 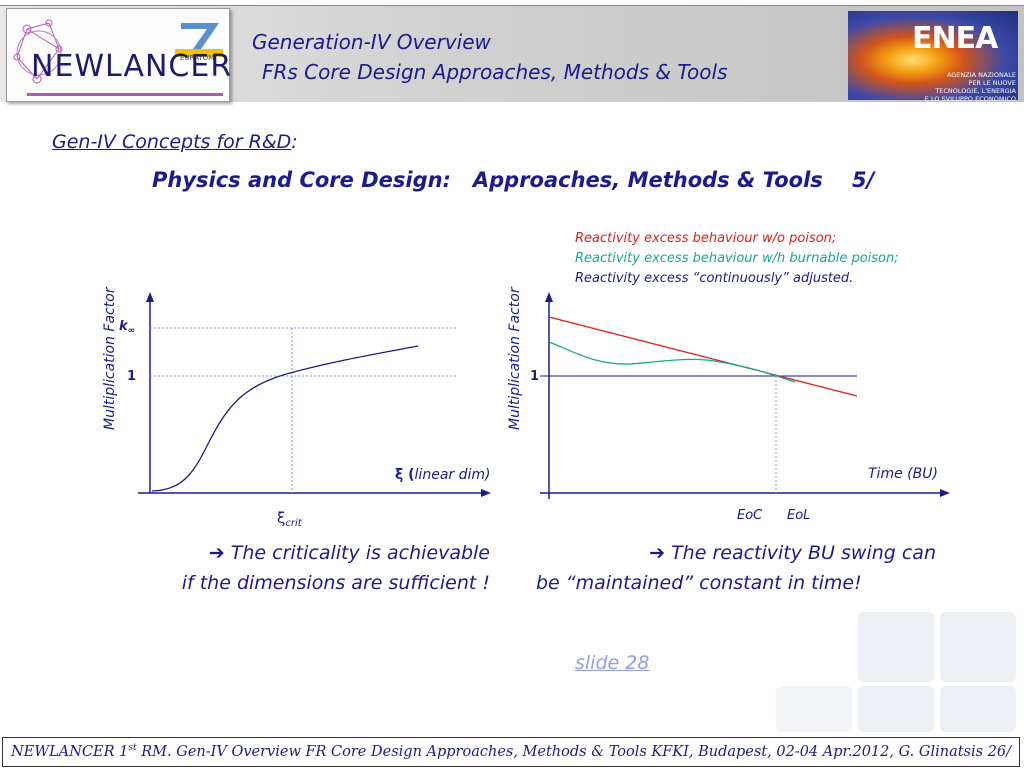 What do you see at coordinates (955, 38) in the screenshot?
I see `enea-wordmark: ENEA` at bounding box center [955, 38].